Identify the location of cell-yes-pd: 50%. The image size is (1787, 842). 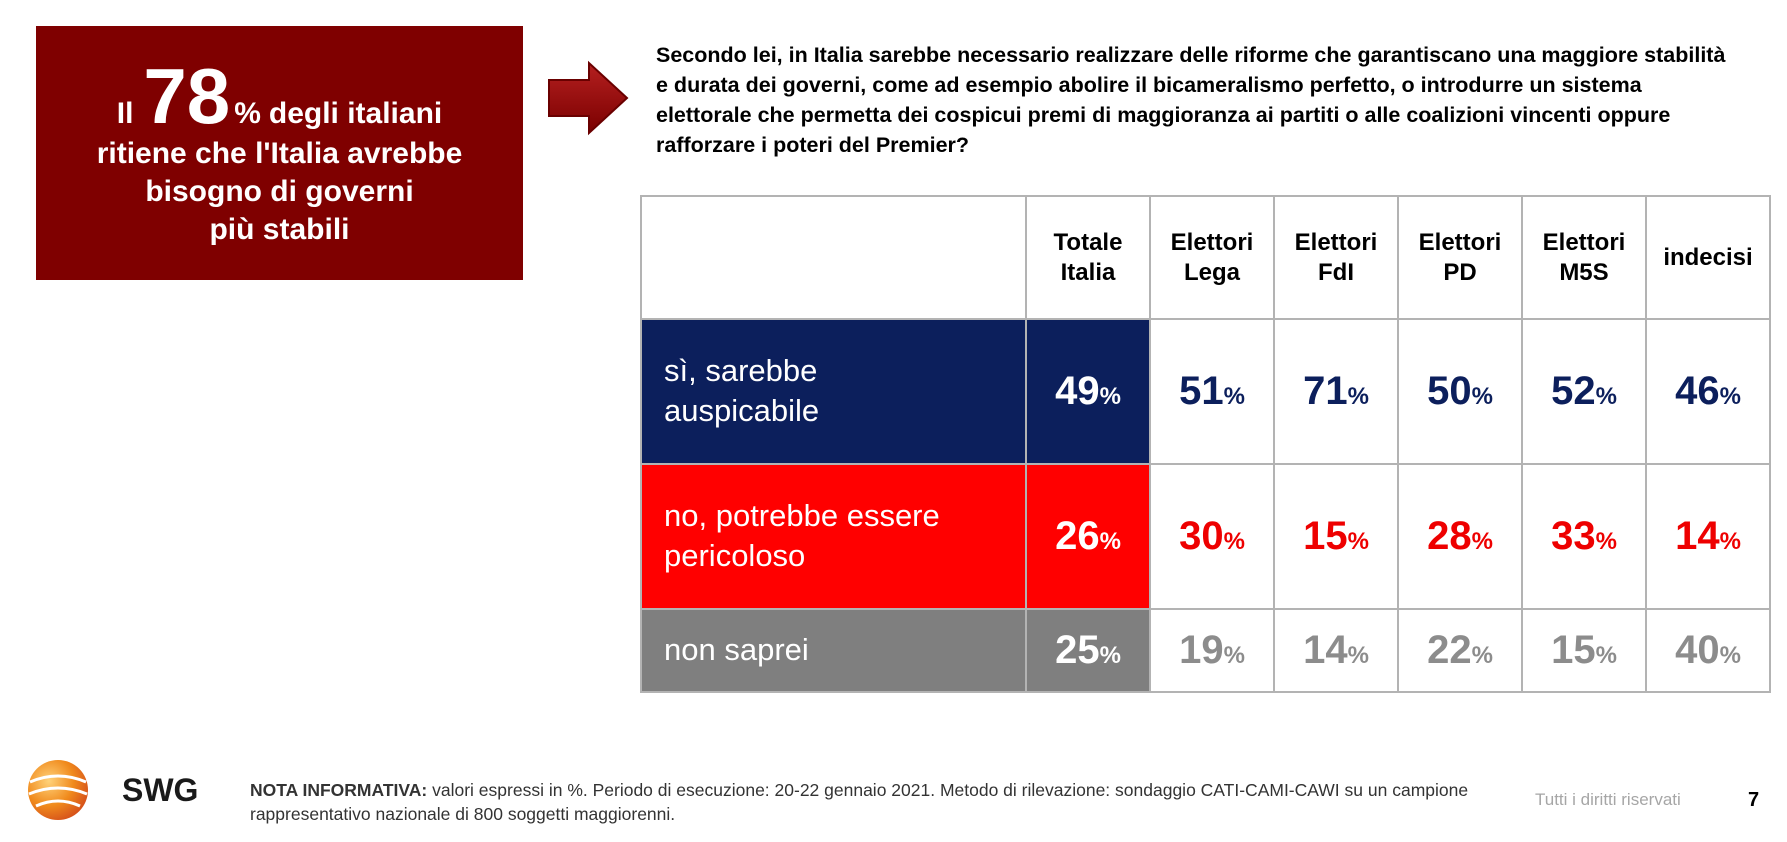
(1460, 391).